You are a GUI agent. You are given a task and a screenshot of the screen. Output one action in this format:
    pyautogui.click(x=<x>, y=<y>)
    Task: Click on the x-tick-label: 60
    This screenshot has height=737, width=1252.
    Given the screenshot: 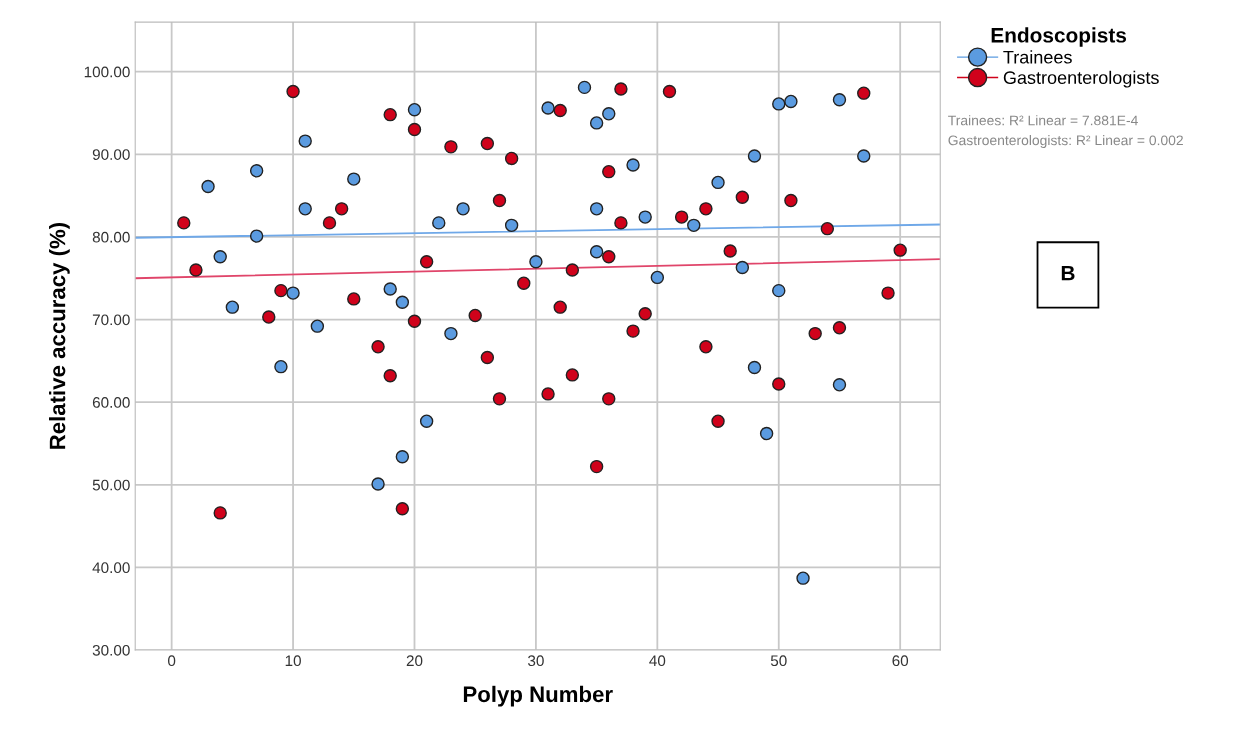 What is the action you would take?
    pyautogui.click(x=900, y=661)
    